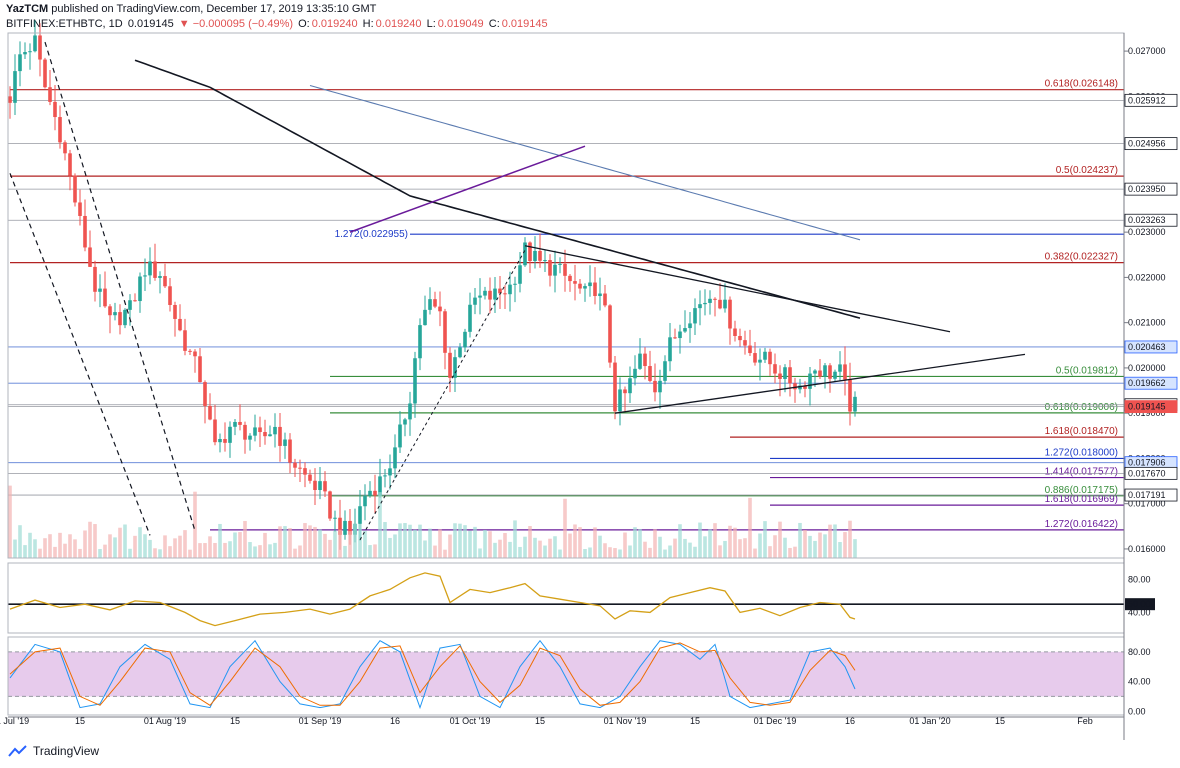 The height and width of the screenshot is (768, 1180). What do you see at coordinates (566, 674) in the screenshot?
I see `stoch-rsi-pane` at bounding box center [566, 674].